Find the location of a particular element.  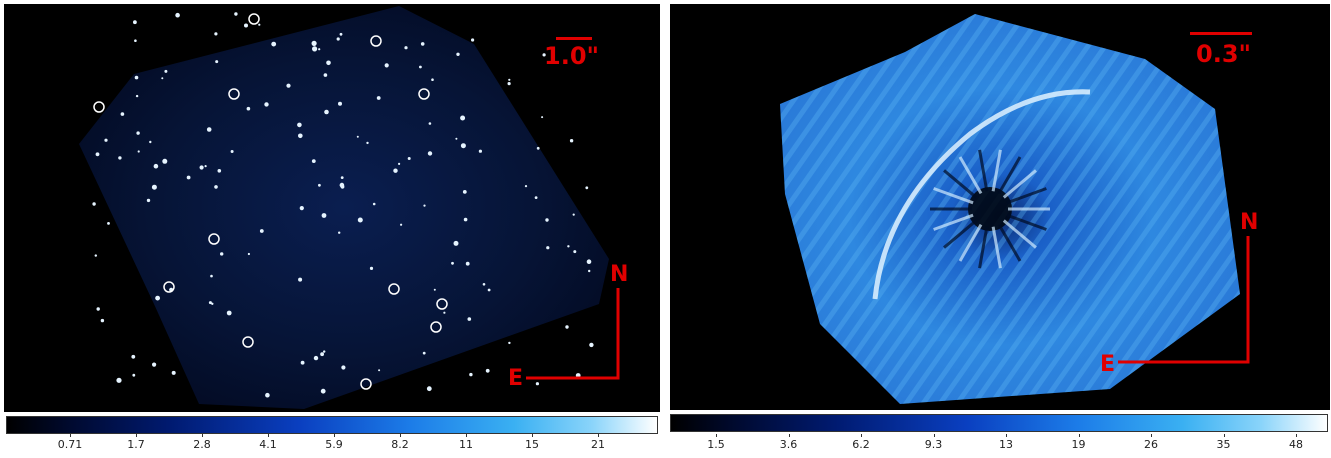

right-colorbar-tick-label: 19 is located at coordinates (1078, 444).